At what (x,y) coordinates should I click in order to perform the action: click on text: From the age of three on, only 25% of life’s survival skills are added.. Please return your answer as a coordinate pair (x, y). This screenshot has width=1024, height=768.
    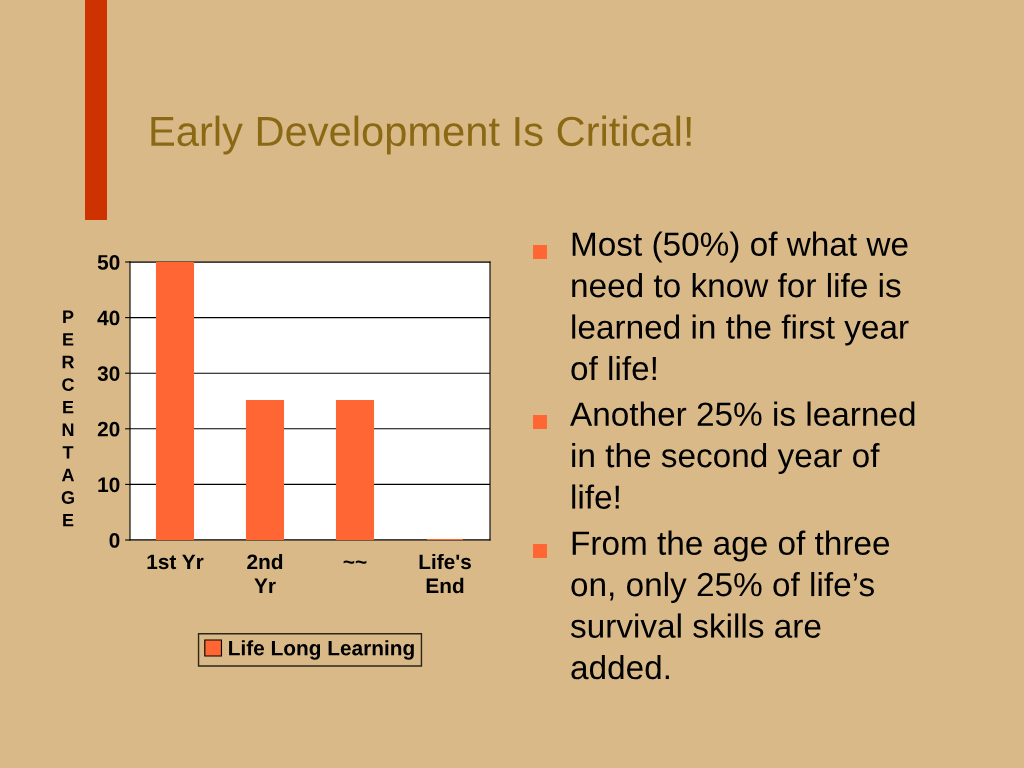
    Looking at the image, I should click on (730, 605).